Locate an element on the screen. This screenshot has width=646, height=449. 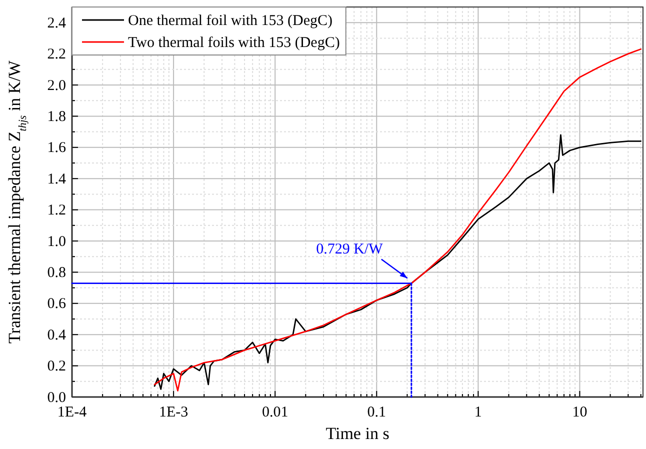
y-tick-label: 1.2 is located at coordinates (56, 210).